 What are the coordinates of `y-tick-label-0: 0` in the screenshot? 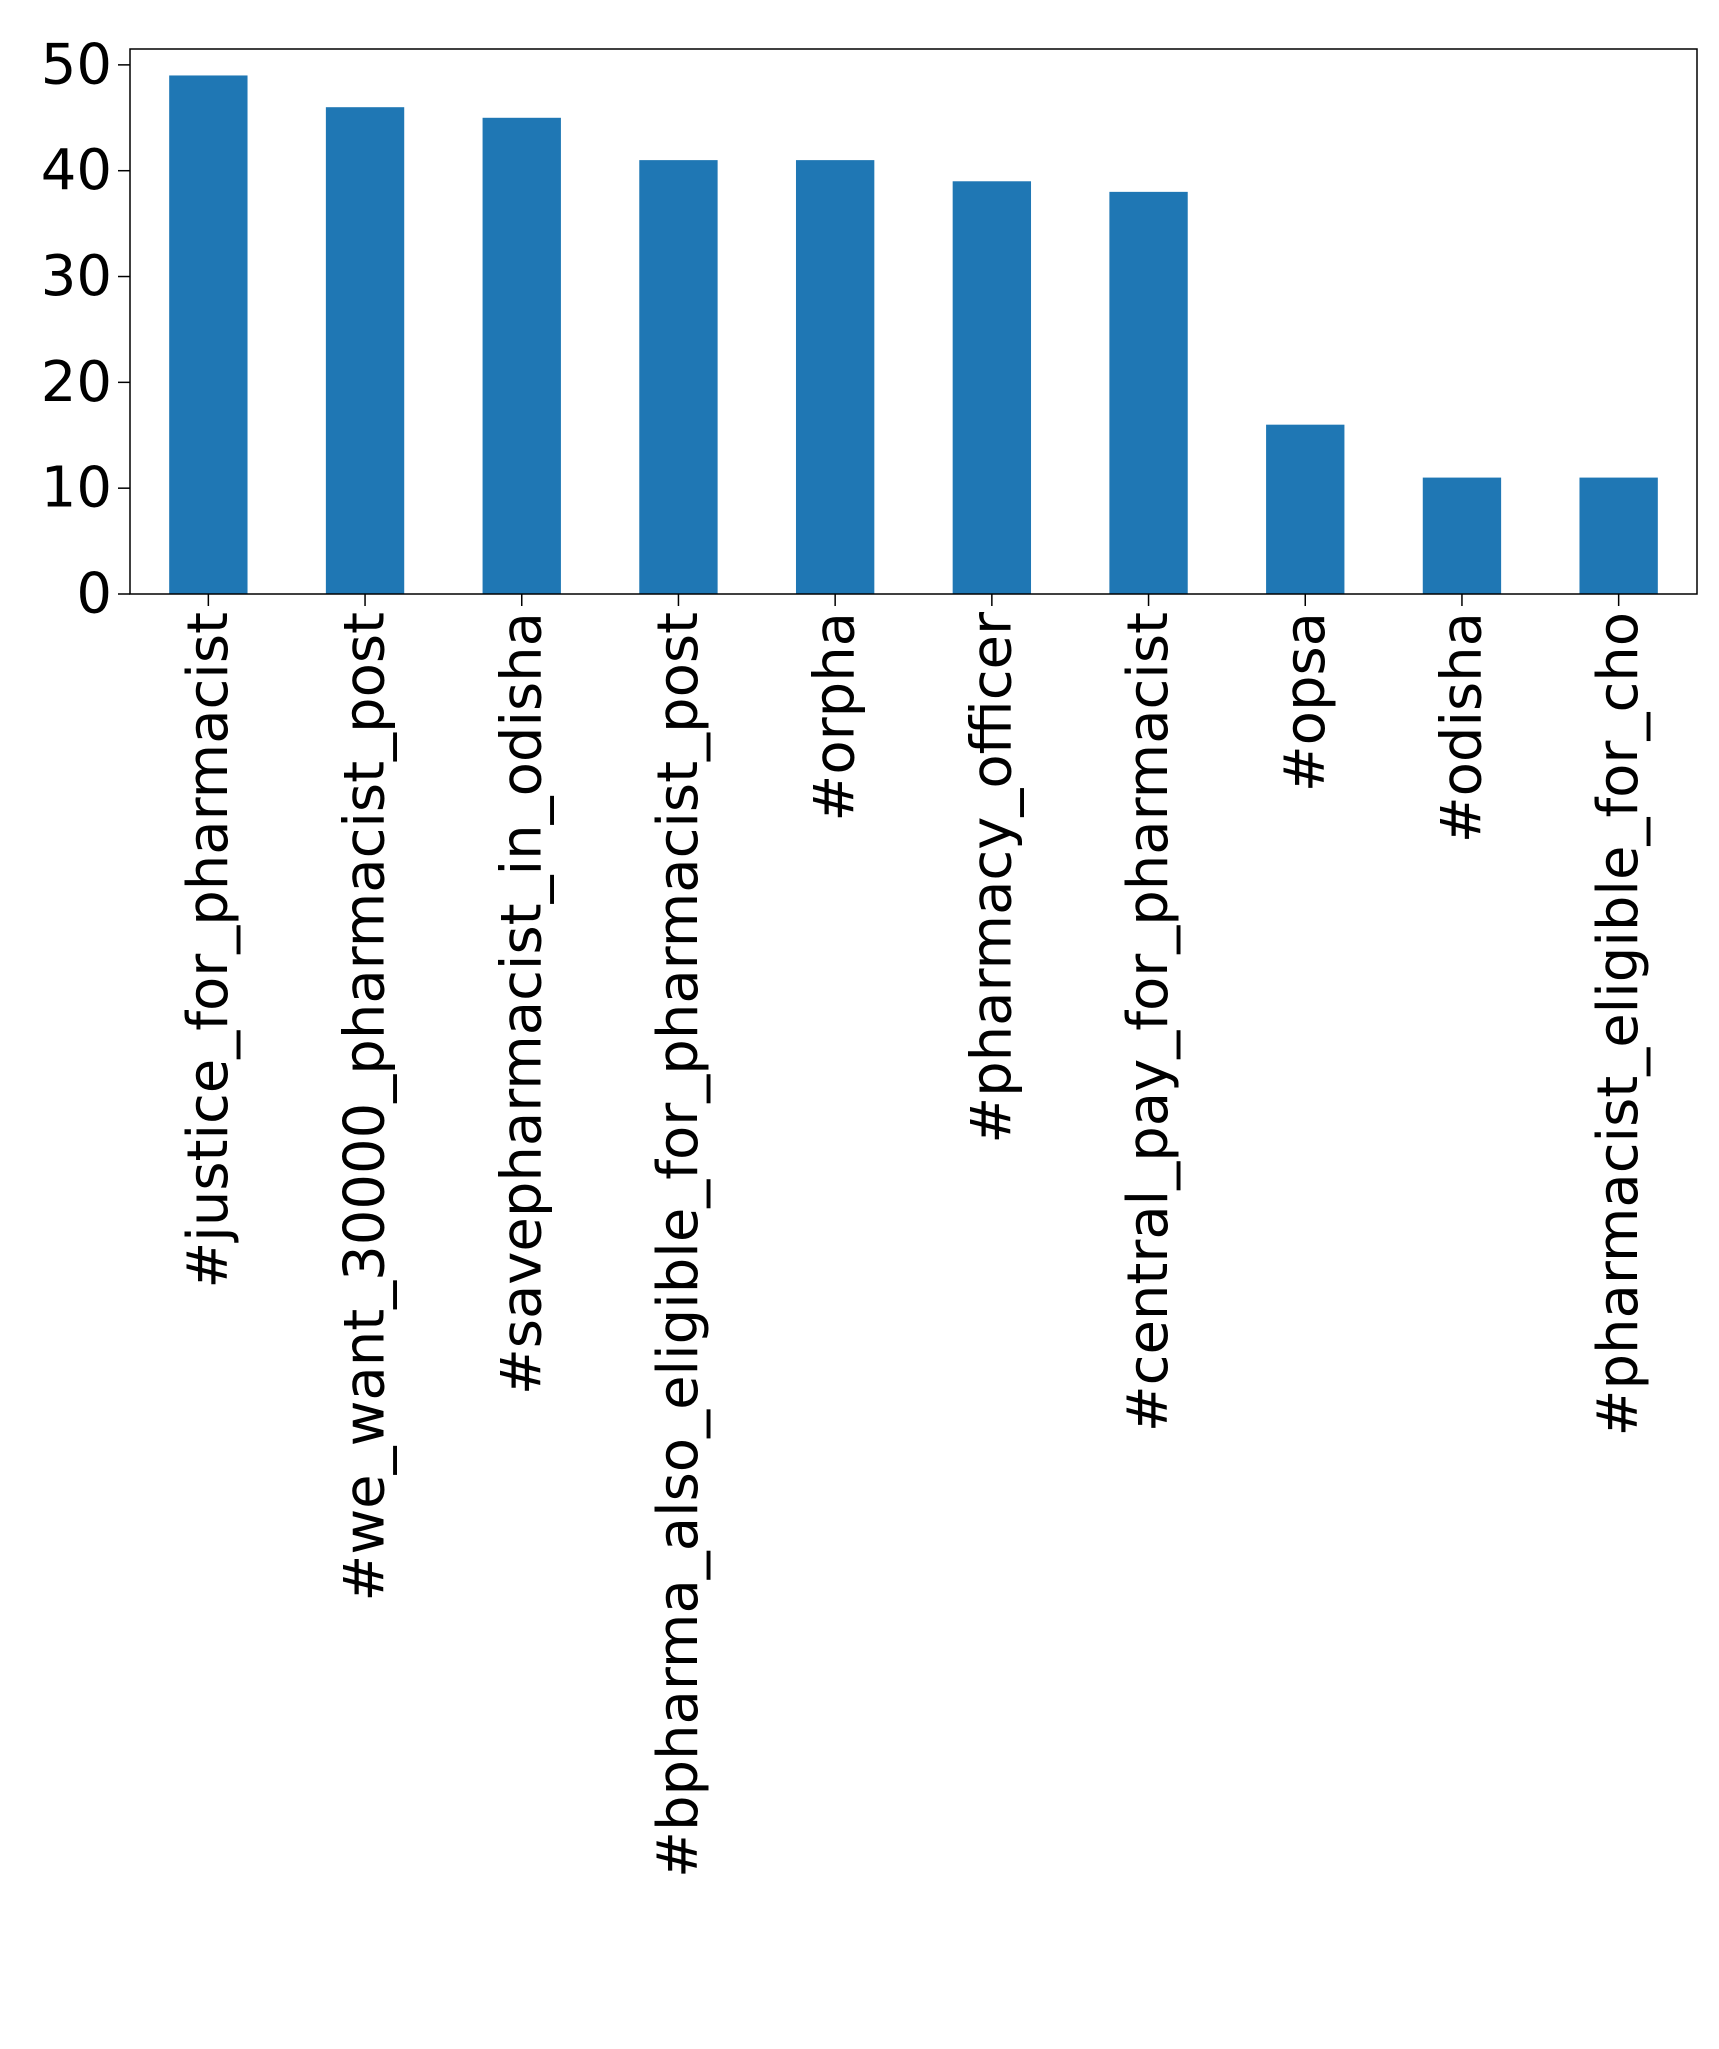 It's located at (94, 594).